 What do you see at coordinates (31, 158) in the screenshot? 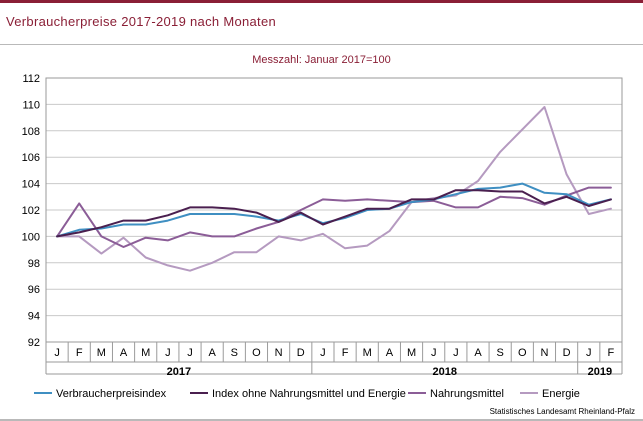
I see `y-tick-label: 106` at bounding box center [31, 158].